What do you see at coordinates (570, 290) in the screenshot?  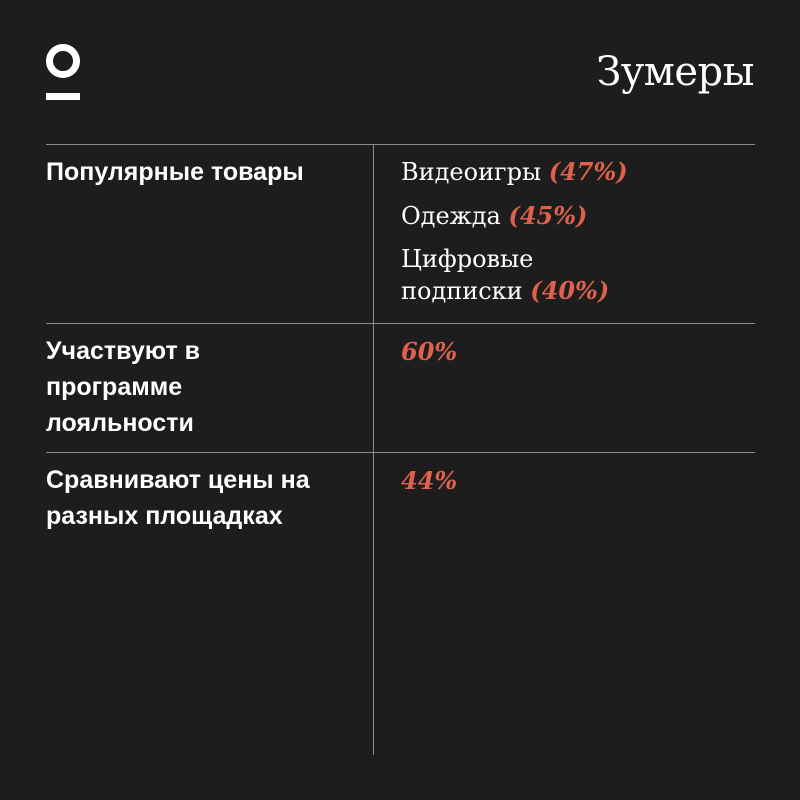 I see `item-percent: (40%)` at bounding box center [570, 290].